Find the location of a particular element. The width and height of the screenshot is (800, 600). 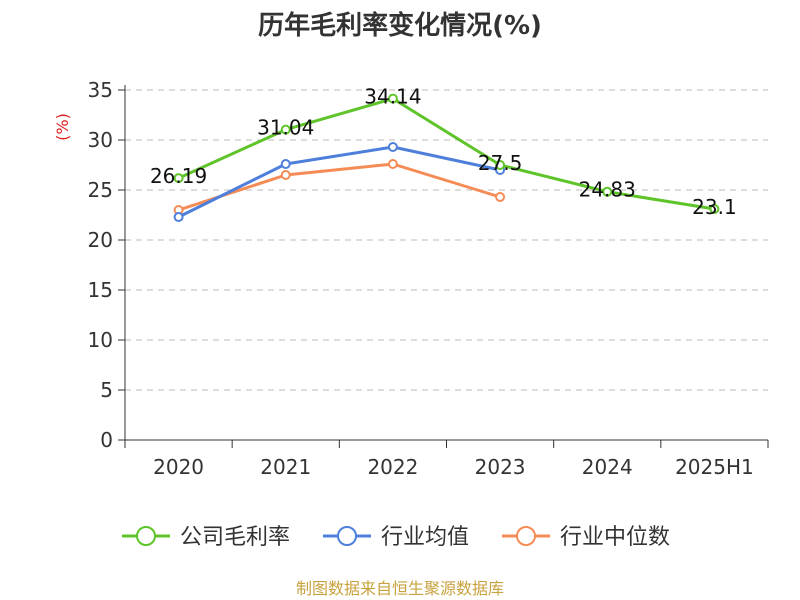

x-tick-label: 2021 is located at coordinates (285, 467).